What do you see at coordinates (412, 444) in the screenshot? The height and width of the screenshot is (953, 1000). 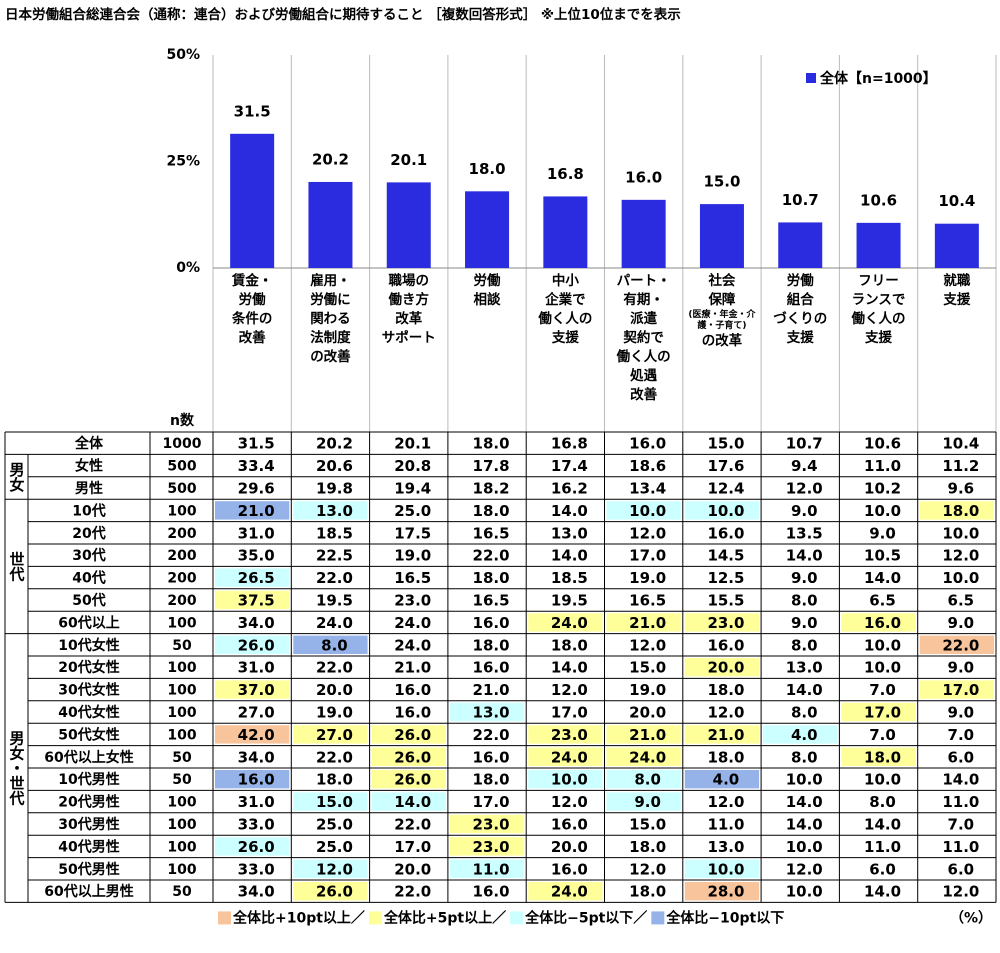 I see `cell: 20.1` at bounding box center [412, 444].